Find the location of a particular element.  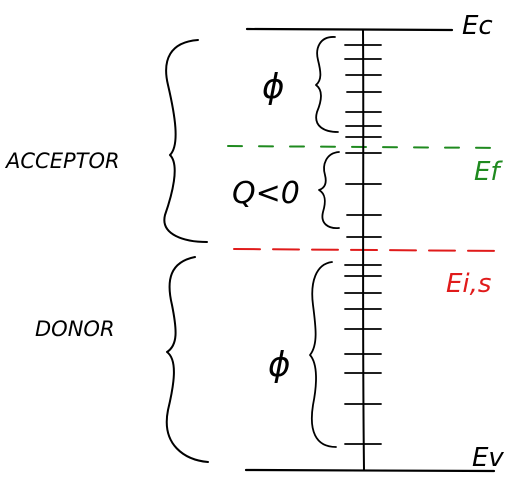

upper-phi-brace is located at coordinates (327, 84).